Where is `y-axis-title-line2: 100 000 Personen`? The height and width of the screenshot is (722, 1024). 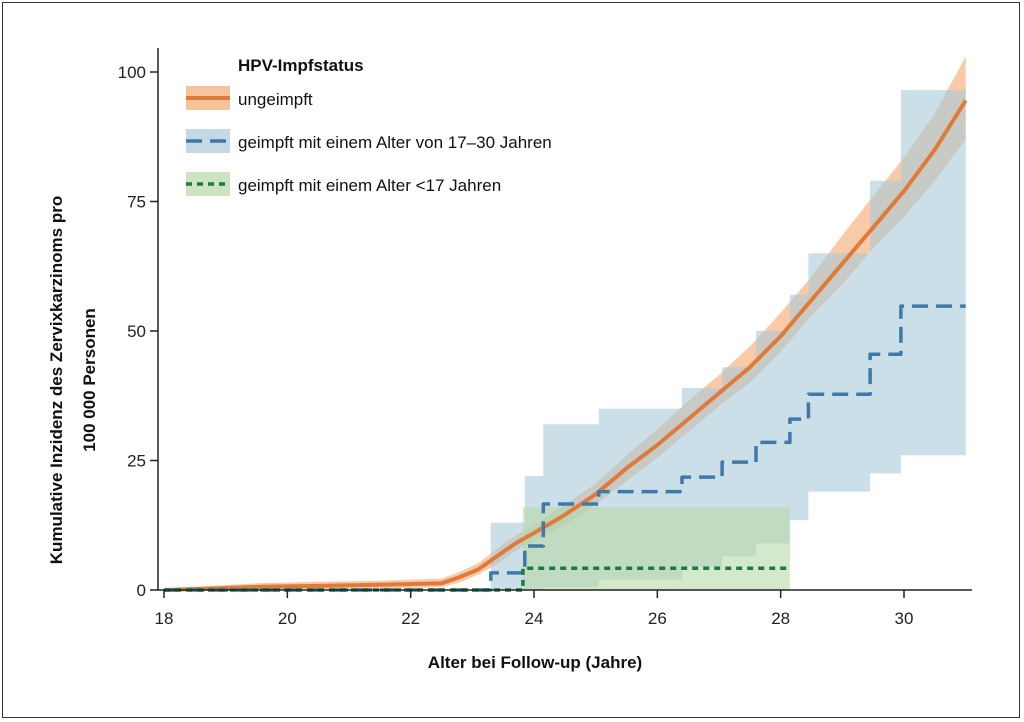
y-axis-title-line2: 100 000 Personen is located at coordinates (89, 380).